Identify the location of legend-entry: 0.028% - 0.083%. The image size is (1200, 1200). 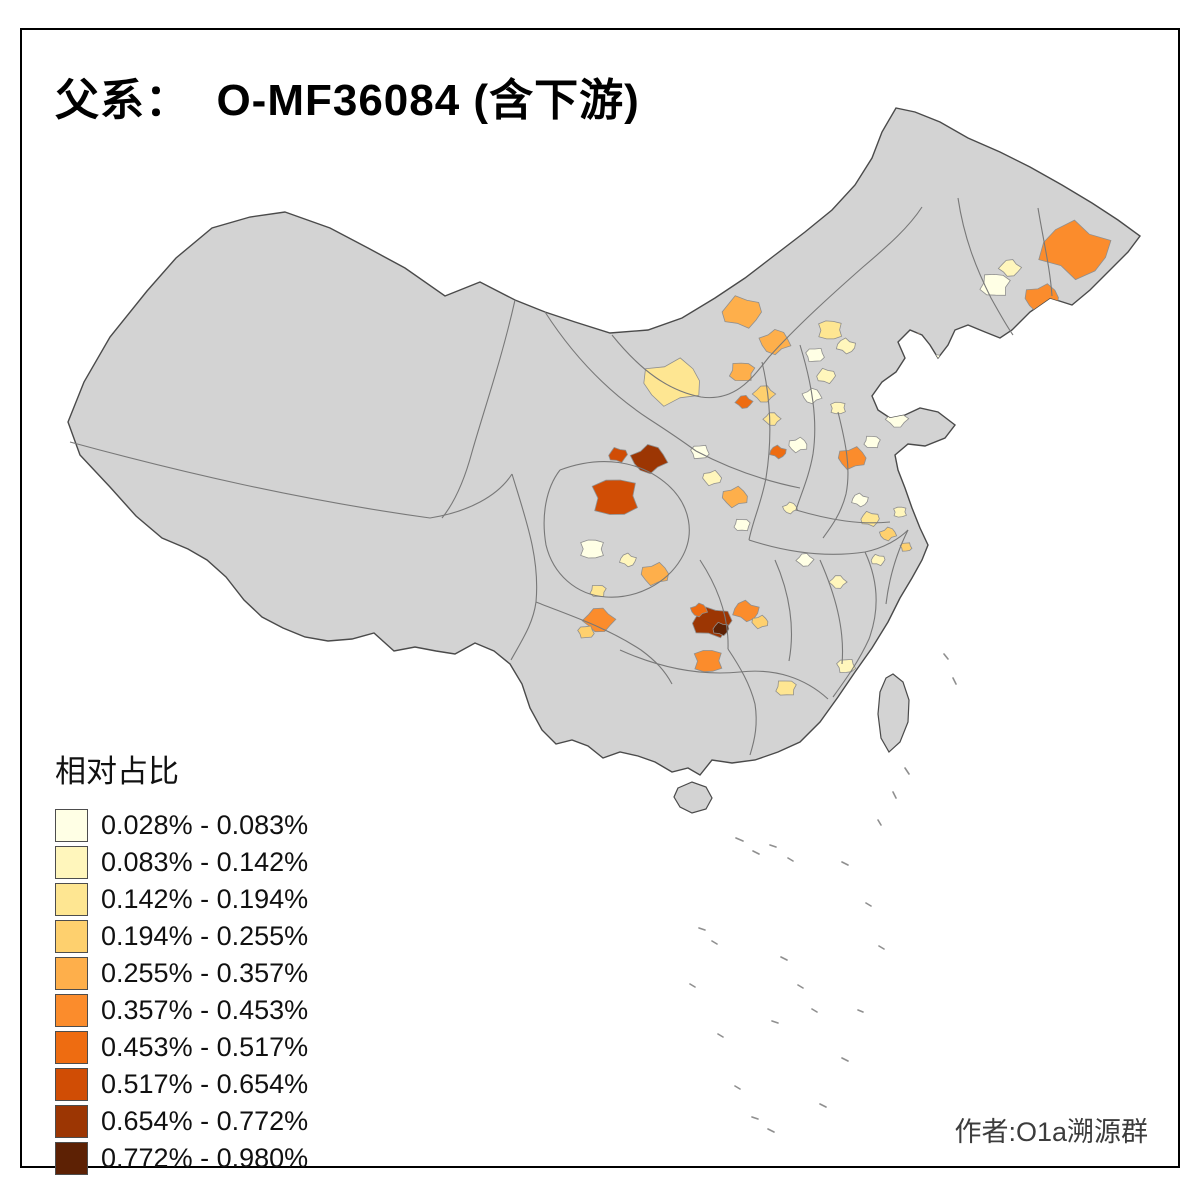
(181, 825).